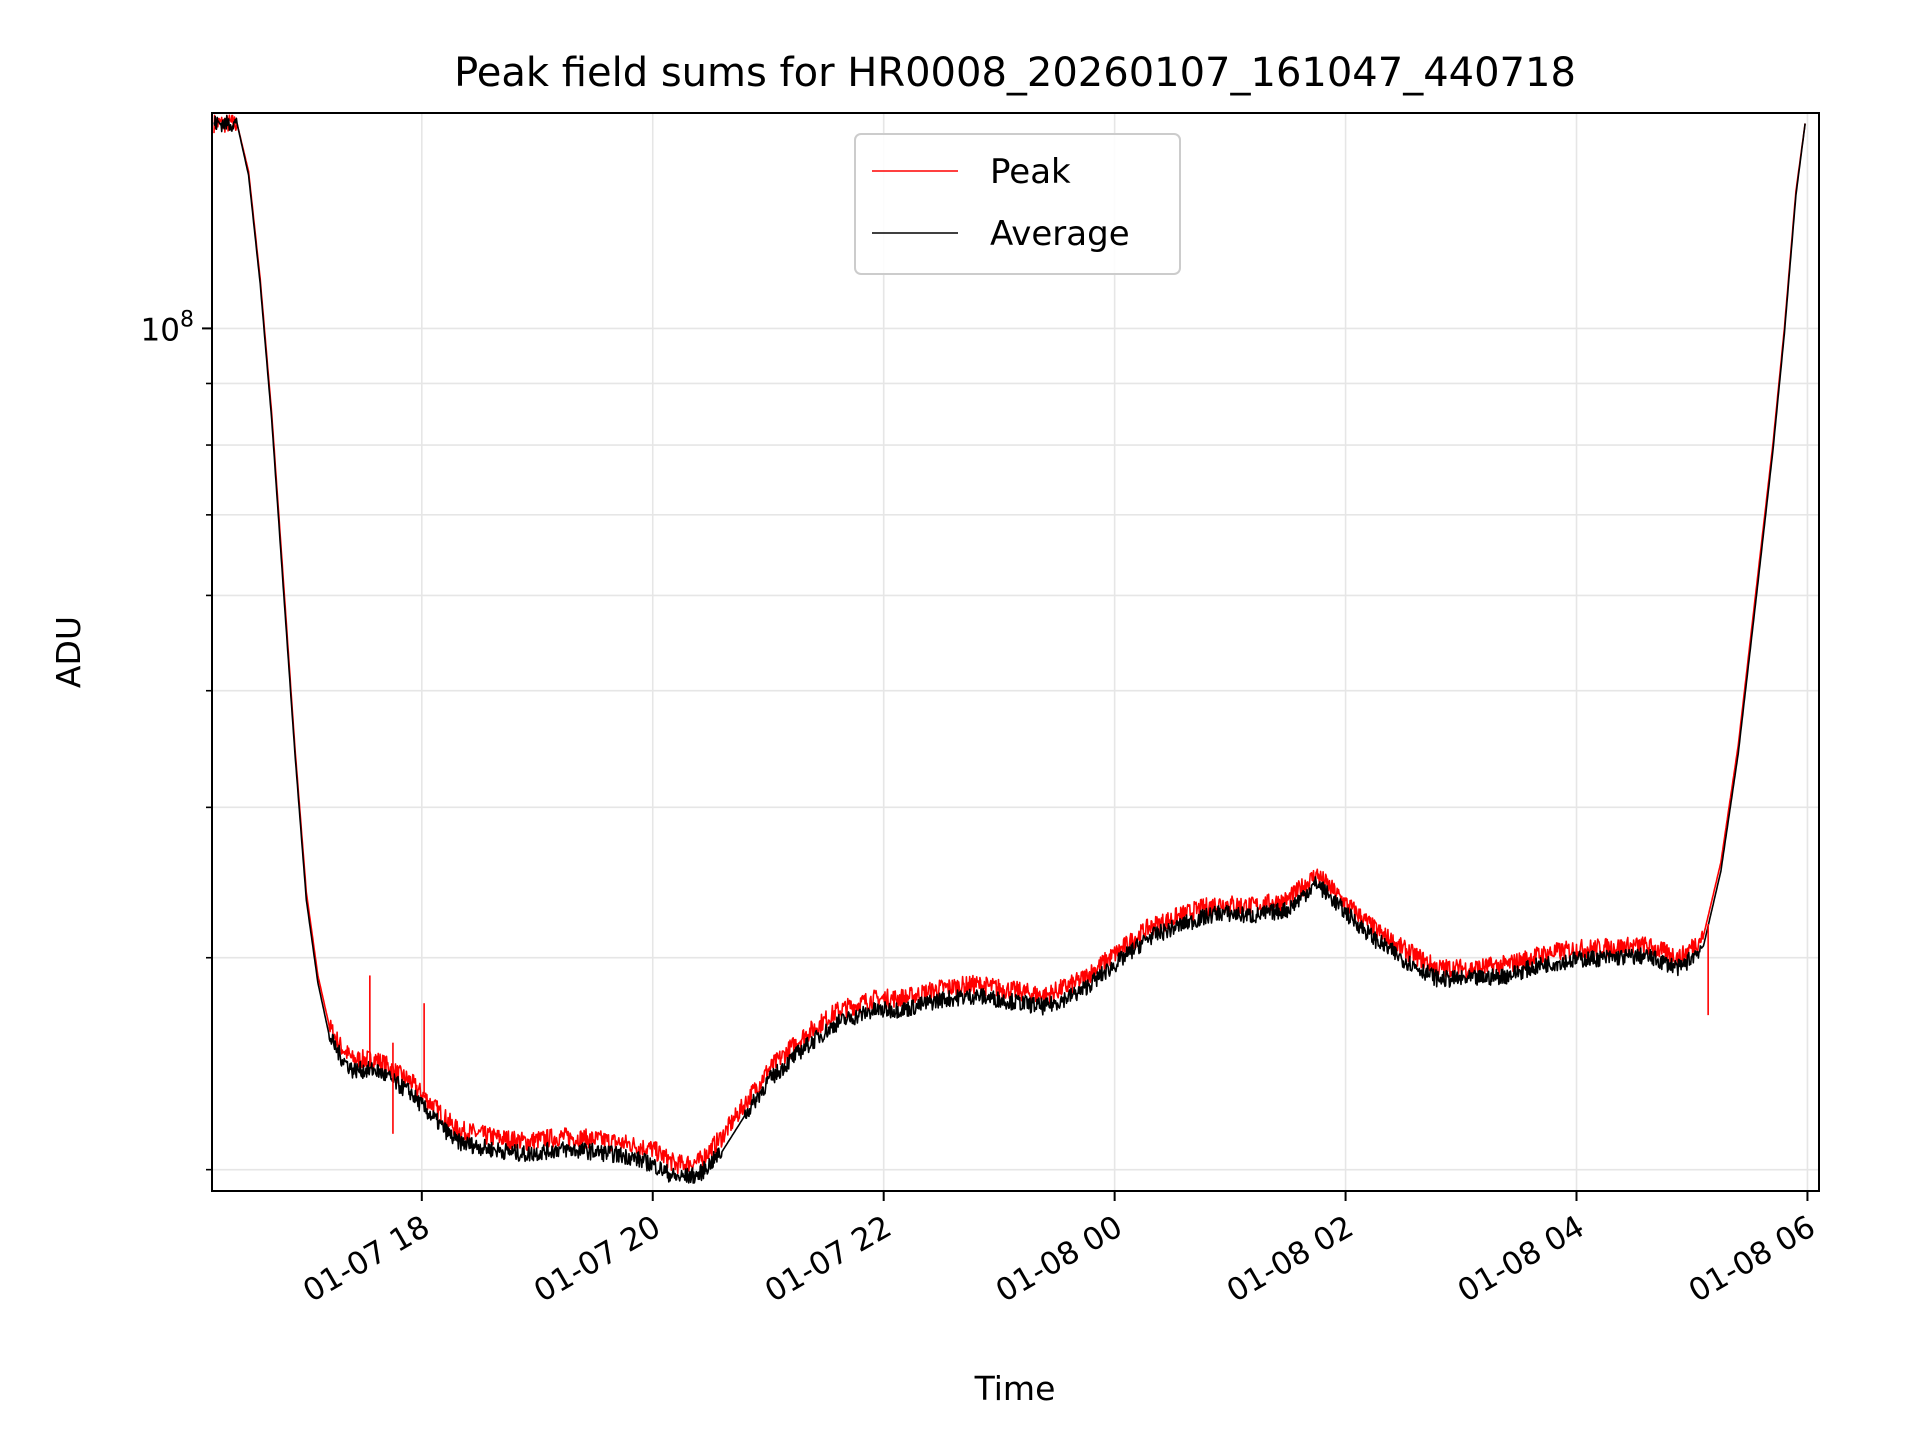 This screenshot has height=1440, width=1920. I want to click on y-axis-label: ADU, so click(68, 652).